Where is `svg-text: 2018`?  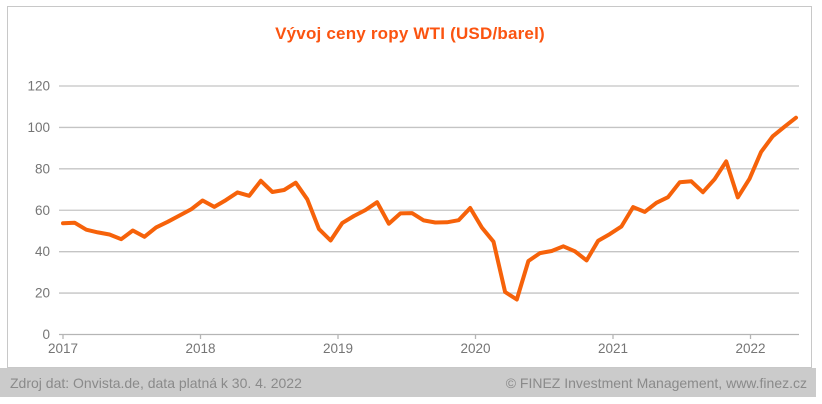 svg-text: 2018 is located at coordinates (200, 348).